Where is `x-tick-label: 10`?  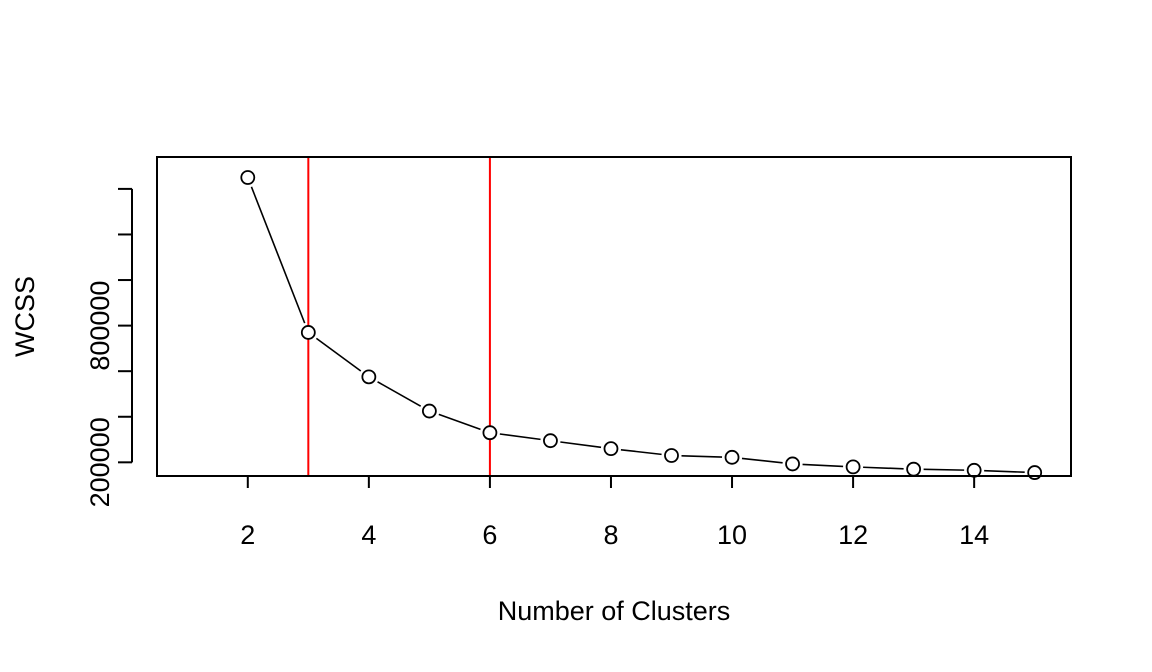 x-tick-label: 10 is located at coordinates (732, 535).